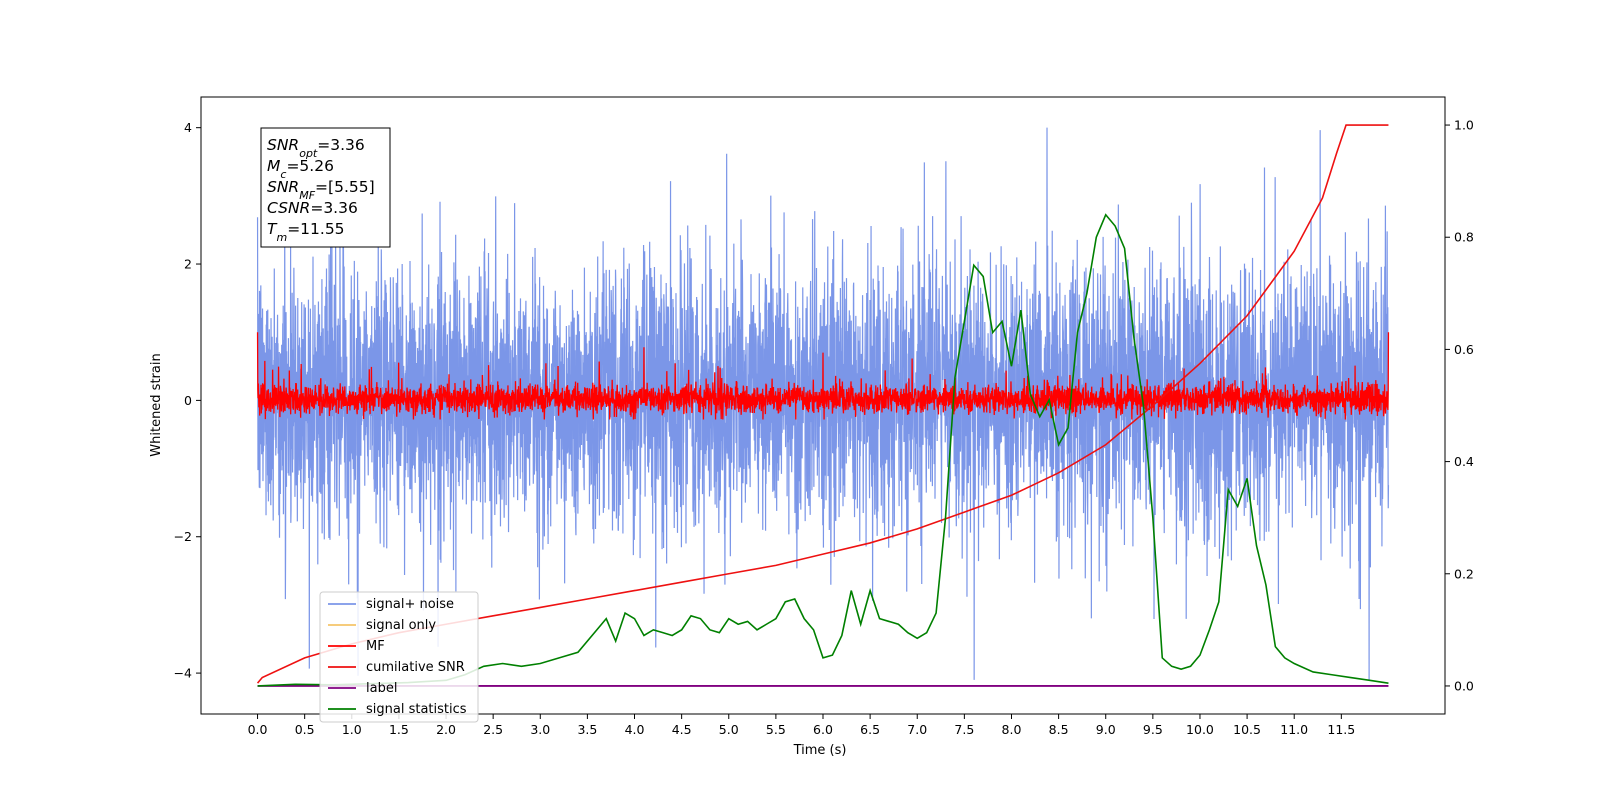 The width and height of the screenshot is (1600, 800). Describe the element at coordinates (305, 729) in the screenshot. I see `x-tick-label: 0.5` at that location.